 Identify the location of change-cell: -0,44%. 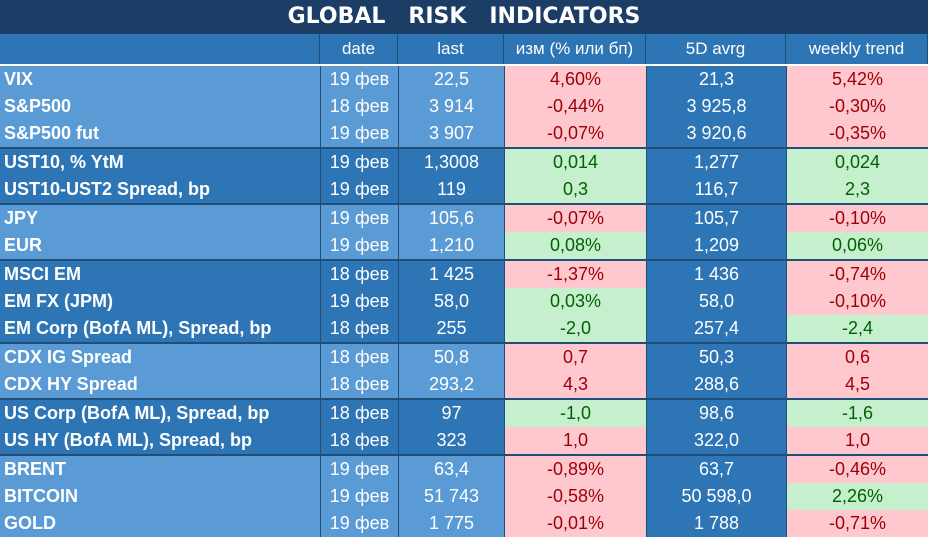
(575, 106).